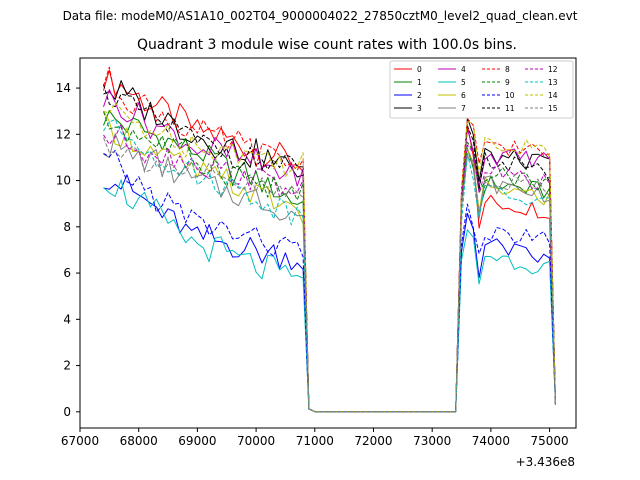 The height and width of the screenshot is (480, 640). Describe the element at coordinates (549, 441) in the screenshot. I see `x-tick-label: 75000` at that location.